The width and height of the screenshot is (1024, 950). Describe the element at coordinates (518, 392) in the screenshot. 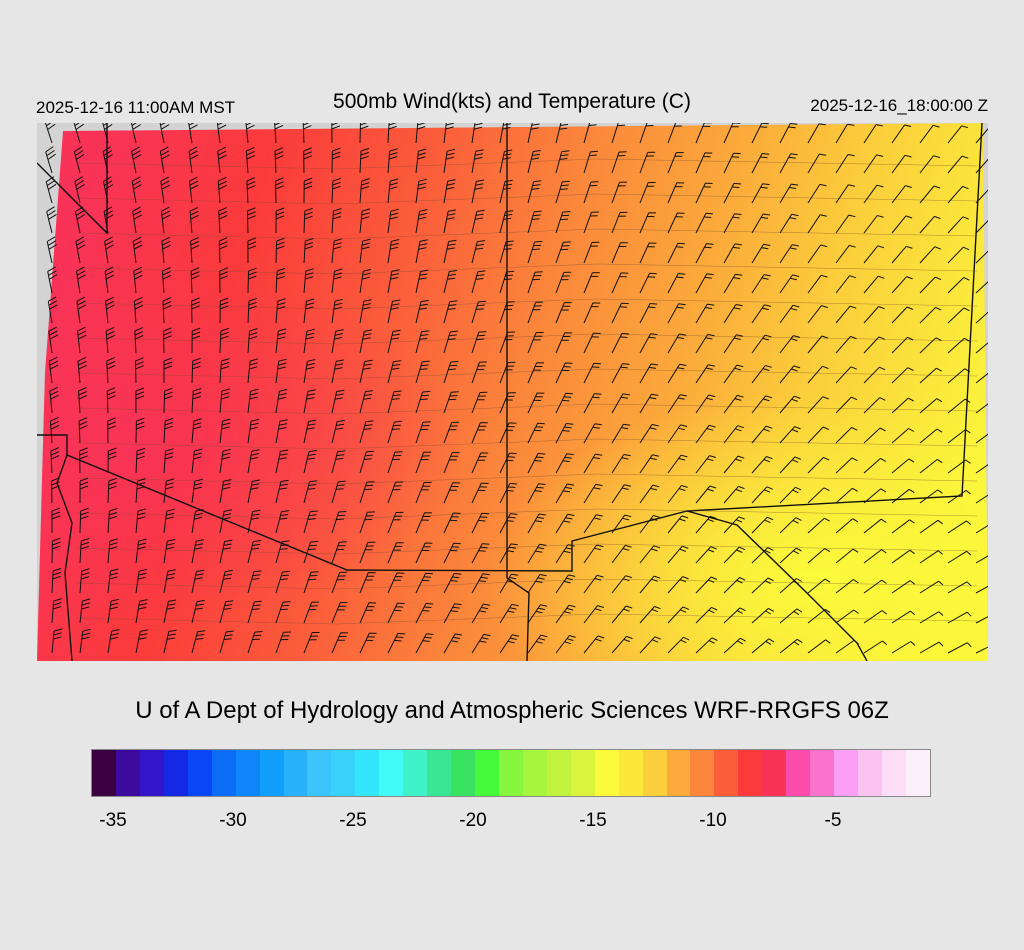

I see `state-line` at that location.